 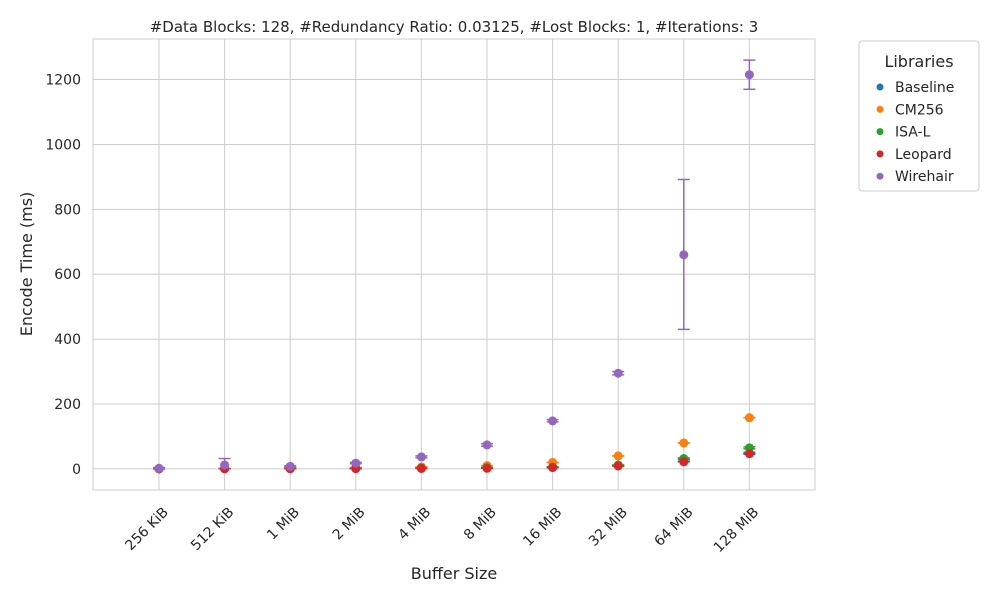 I want to click on legend-frame, so click(x=919, y=116).